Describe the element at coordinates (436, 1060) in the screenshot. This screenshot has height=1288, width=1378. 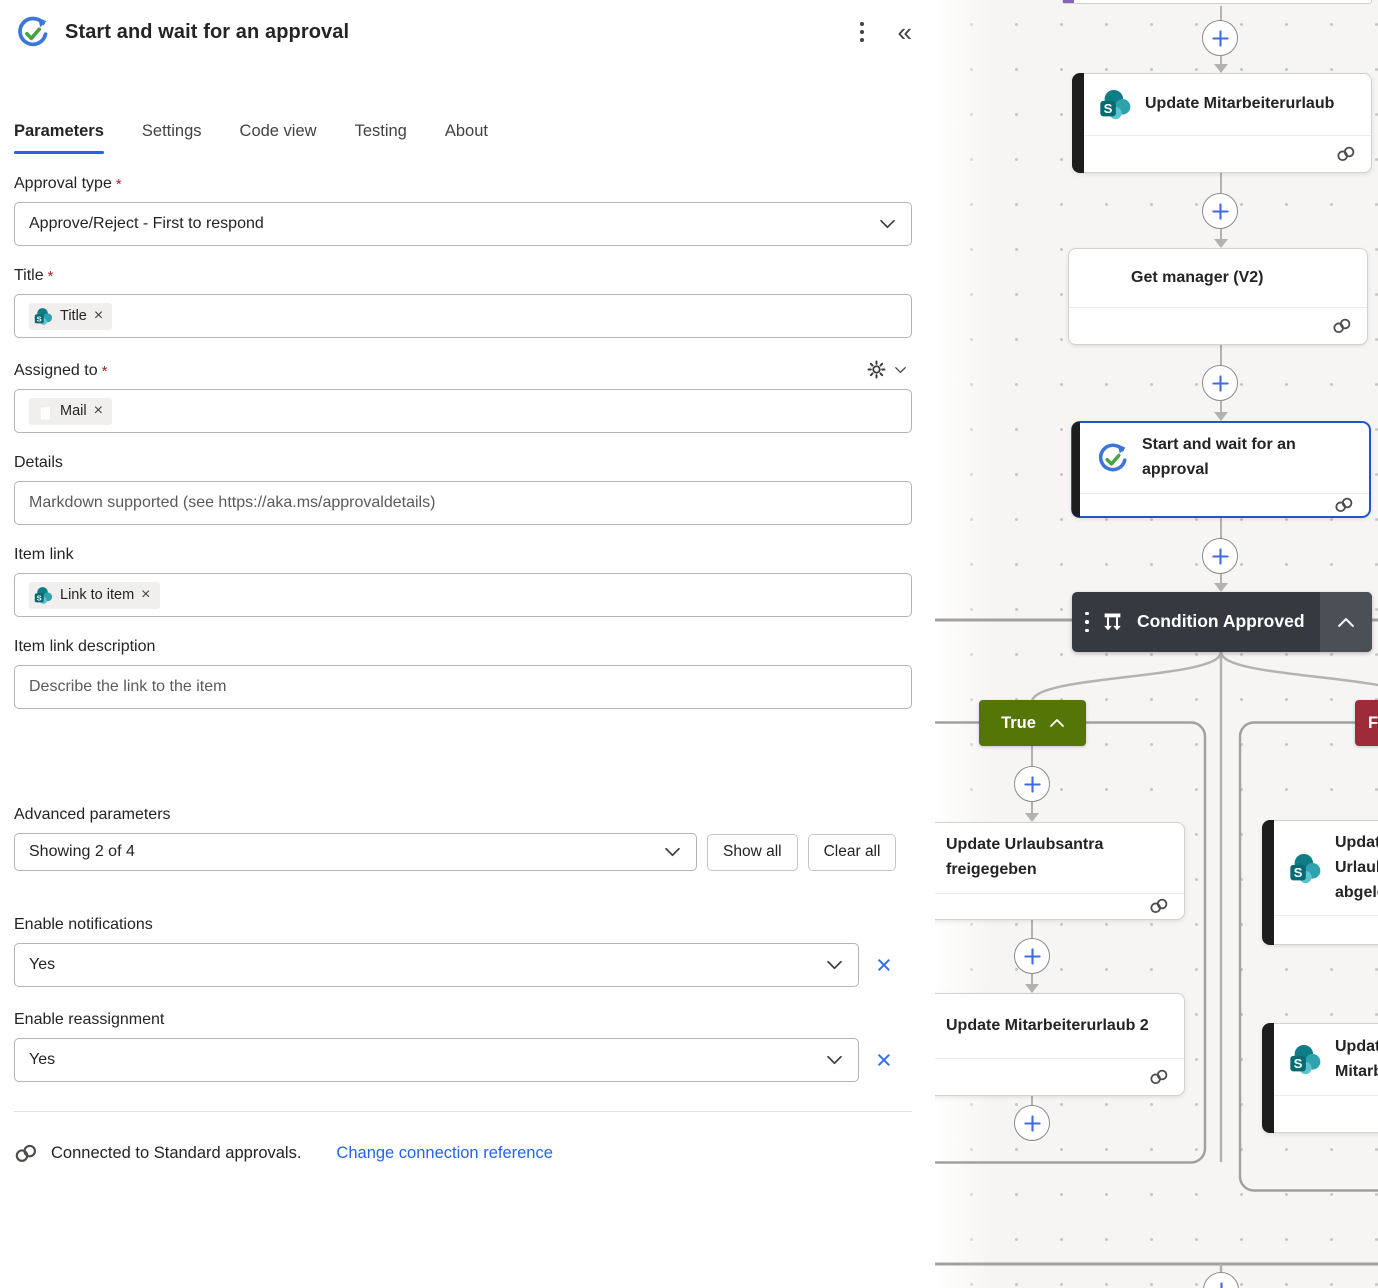
I see `enable-reassignment-select: Yes` at that location.